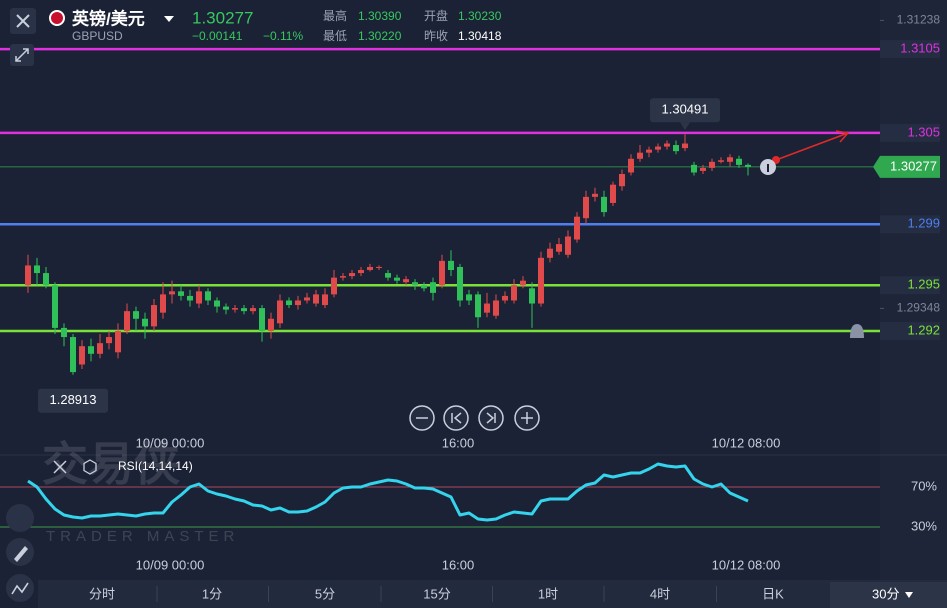  What do you see at coordinates (812, 145) in the screenshot?
I see `drawn-arrow` at bounding box center [812, 145].